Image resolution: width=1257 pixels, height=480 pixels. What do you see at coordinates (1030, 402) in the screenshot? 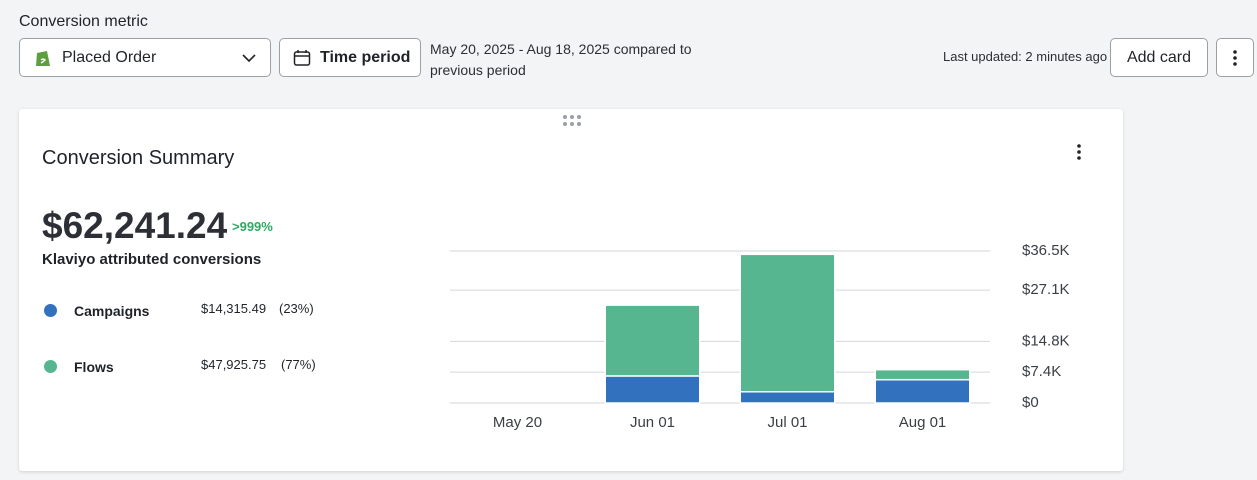
I see `y-tick-label: $0` at bounding box center [1030, 402].